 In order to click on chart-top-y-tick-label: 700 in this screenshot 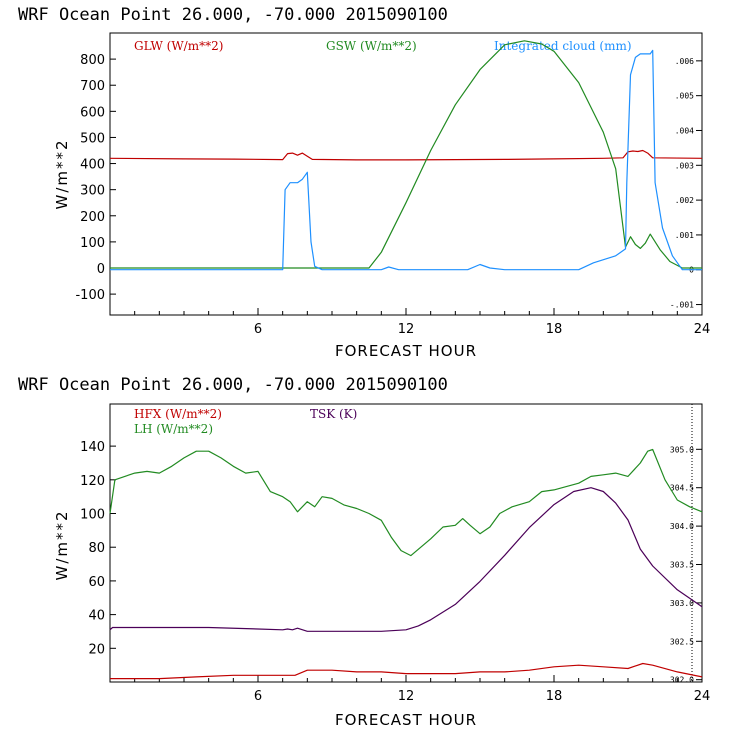, I will do `click(92, 86)`.